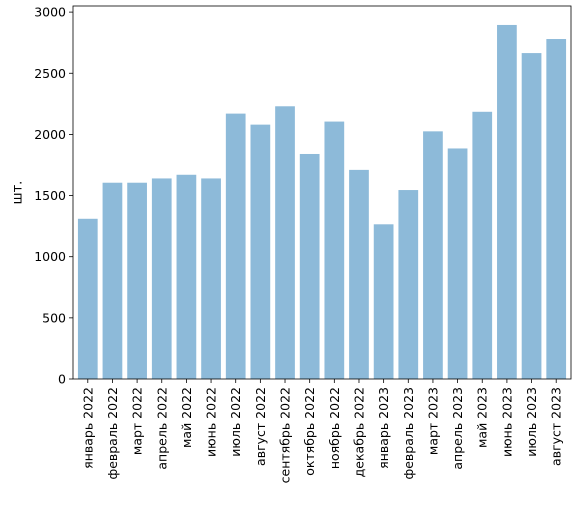 This screenshot has width=580, height=506. Describe the element at coordinates (531, 422) in the screenshot. I see `x-tick-label: июль 2023` at that location.